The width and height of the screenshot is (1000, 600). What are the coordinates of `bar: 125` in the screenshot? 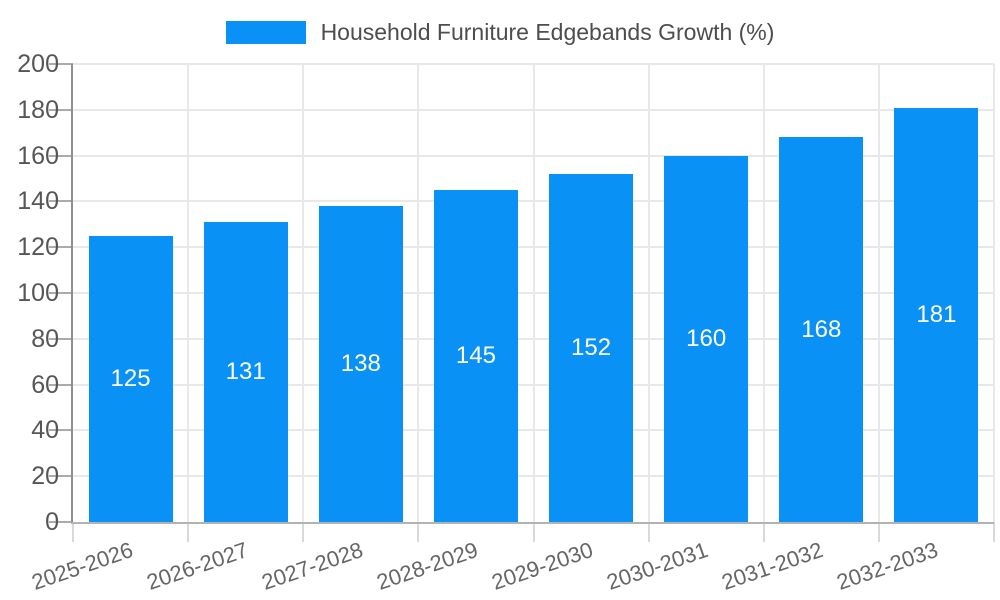 It's located at (130, 378).